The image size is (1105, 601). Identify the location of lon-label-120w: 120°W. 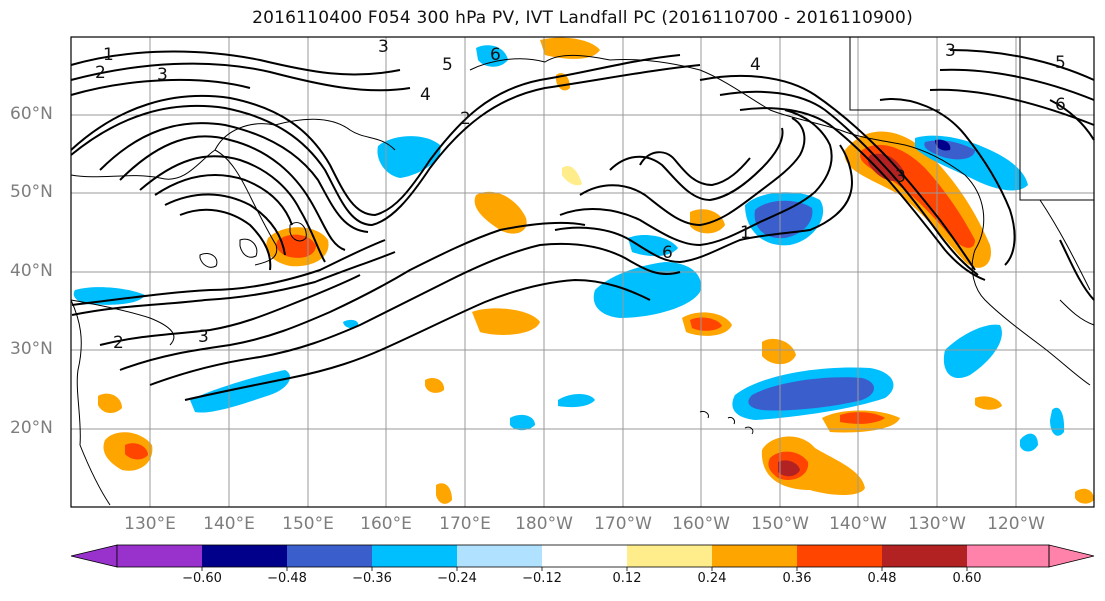
(1016, 524).